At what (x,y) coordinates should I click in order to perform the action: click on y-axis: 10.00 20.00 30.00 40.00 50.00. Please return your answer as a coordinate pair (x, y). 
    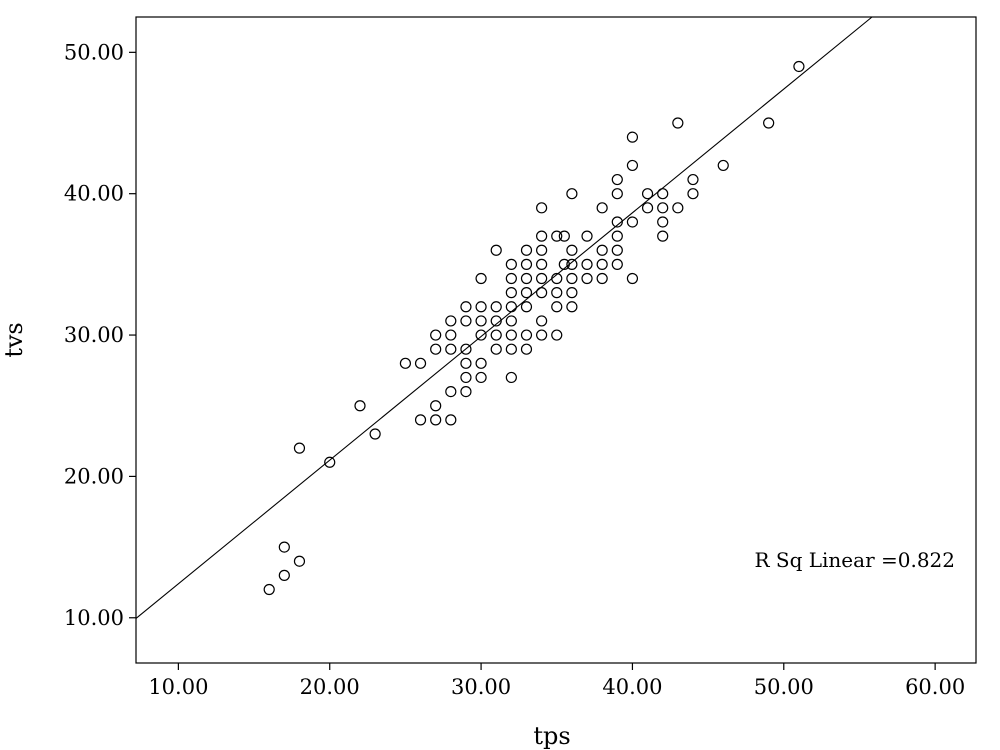
    Looking at the image, I should click on (100, 335).